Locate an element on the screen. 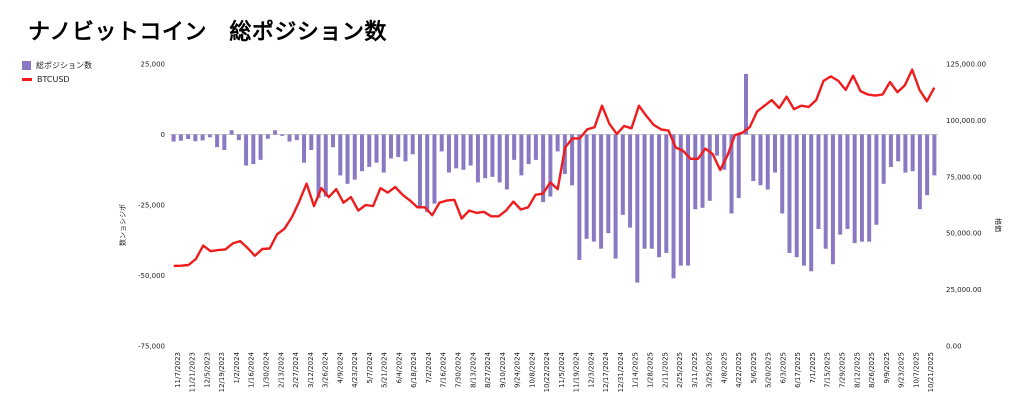 This screenshot has width=1024, height=409. x-tick-label: 1/28/2025 is located at coordinates (651, 370).